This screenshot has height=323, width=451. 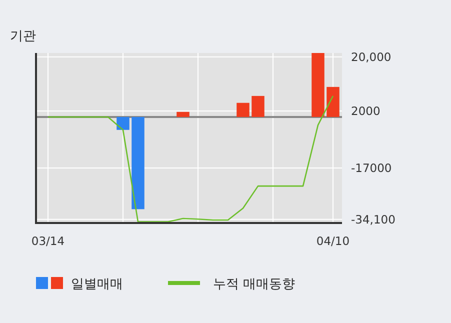 I want to click on y-tick-label: -17000, so click(x=371, y=168).